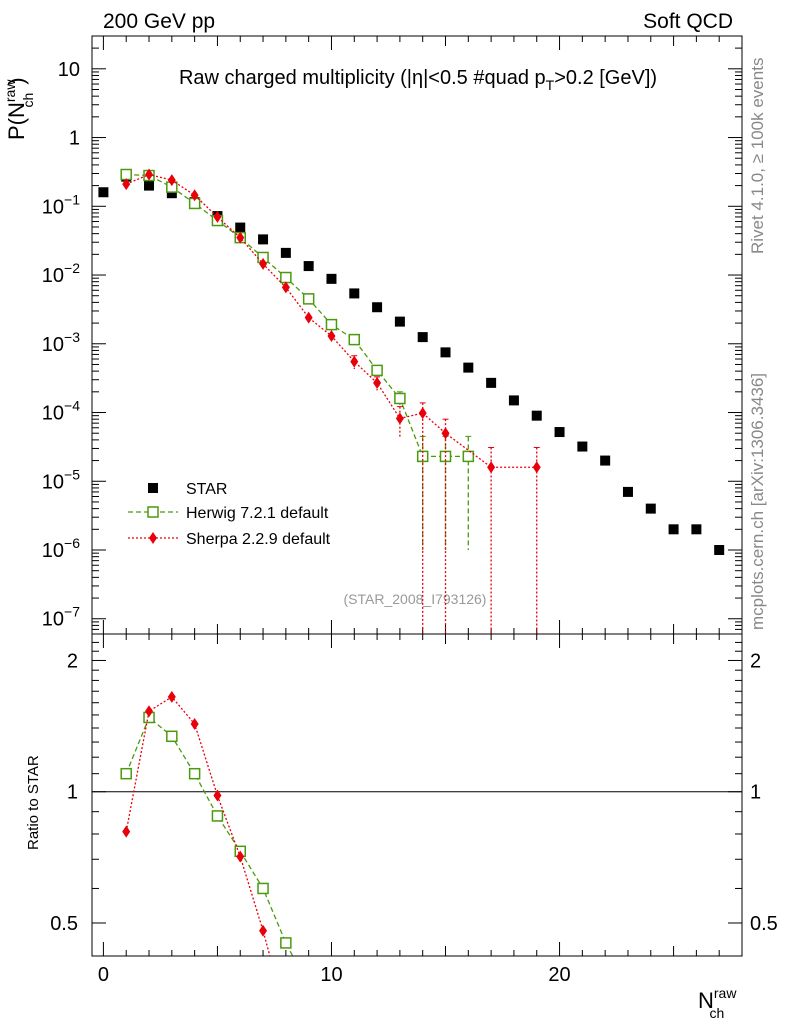  Describe the element at coordinates (72, 793) in the screenshot. I see `ratio-y-tick-label: 1` at that location.